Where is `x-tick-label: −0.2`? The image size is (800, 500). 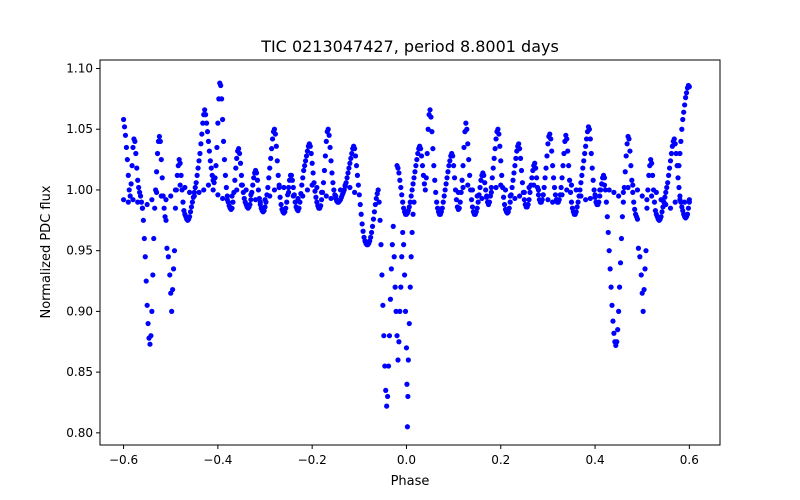 x-tick-label: −0.2 is located at coordinates (312, 460).